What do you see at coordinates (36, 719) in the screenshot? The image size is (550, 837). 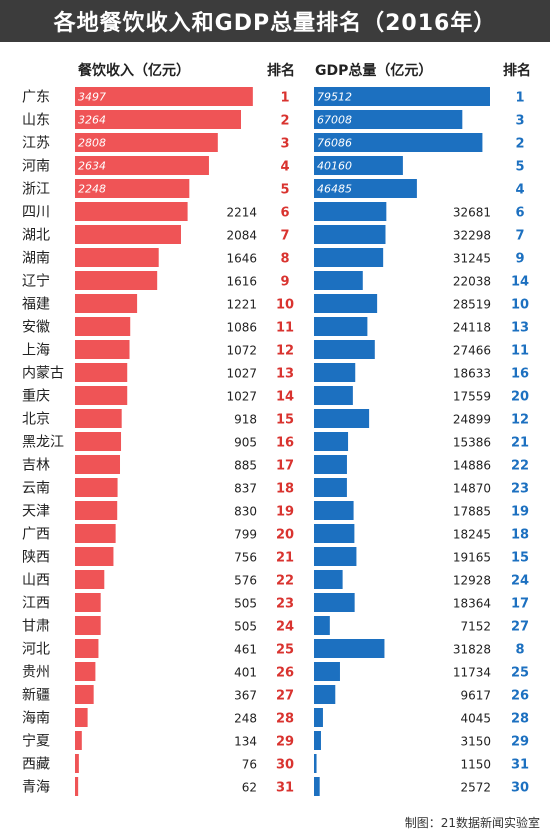 I see `province-label: 海南` at bounding box center [36, 719].